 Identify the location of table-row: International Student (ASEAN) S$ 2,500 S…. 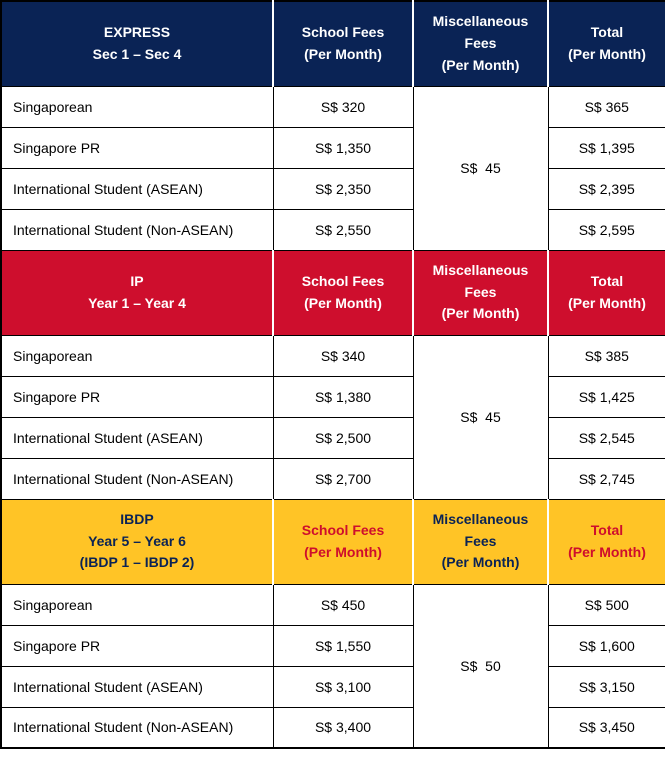
(332, 437).